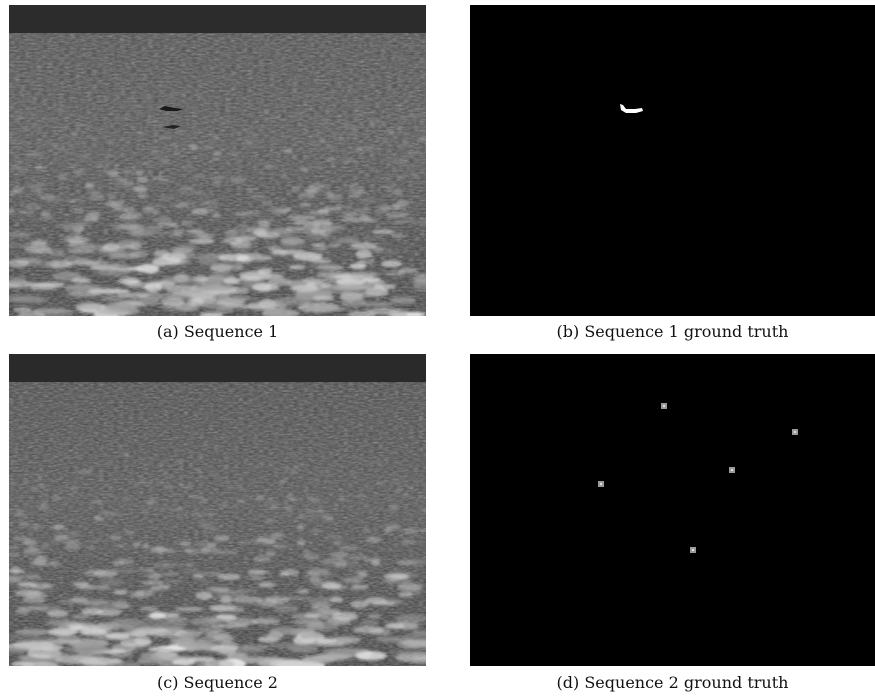  I want to click on target-marker, so click(664, 406).